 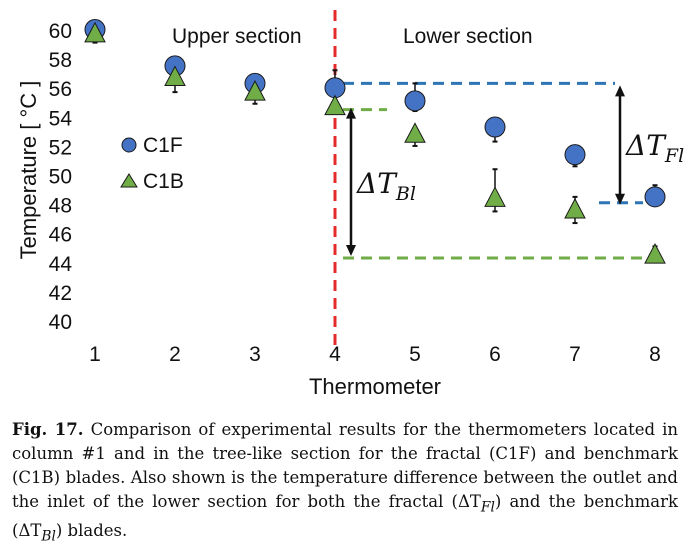 I want to click on x-tick-label: 6, so click(x=495, y=354).